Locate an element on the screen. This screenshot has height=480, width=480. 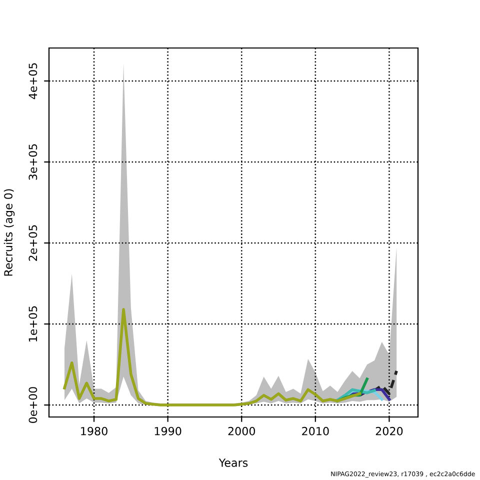
x-tick-label: 2020 is located at coordinates (389, 431).